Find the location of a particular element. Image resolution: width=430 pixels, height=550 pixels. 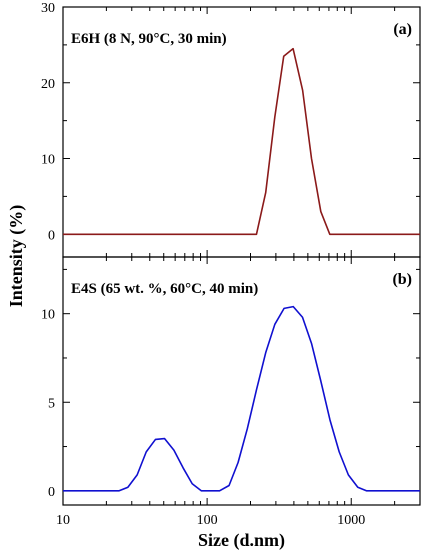

panel-sample-label: E6H (8 N, 90°C, 30 min) is located at coordinates (149, 39).